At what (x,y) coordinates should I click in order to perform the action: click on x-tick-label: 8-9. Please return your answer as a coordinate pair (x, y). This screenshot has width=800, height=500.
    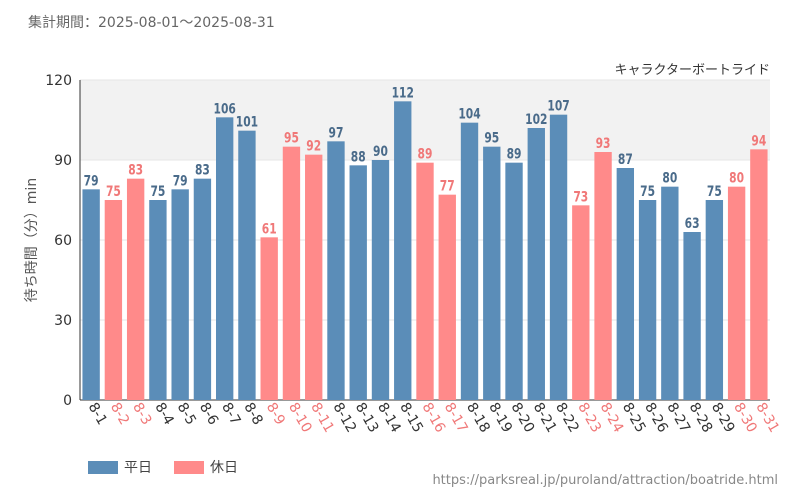
    Looking at the image, I should click on (275, 414).